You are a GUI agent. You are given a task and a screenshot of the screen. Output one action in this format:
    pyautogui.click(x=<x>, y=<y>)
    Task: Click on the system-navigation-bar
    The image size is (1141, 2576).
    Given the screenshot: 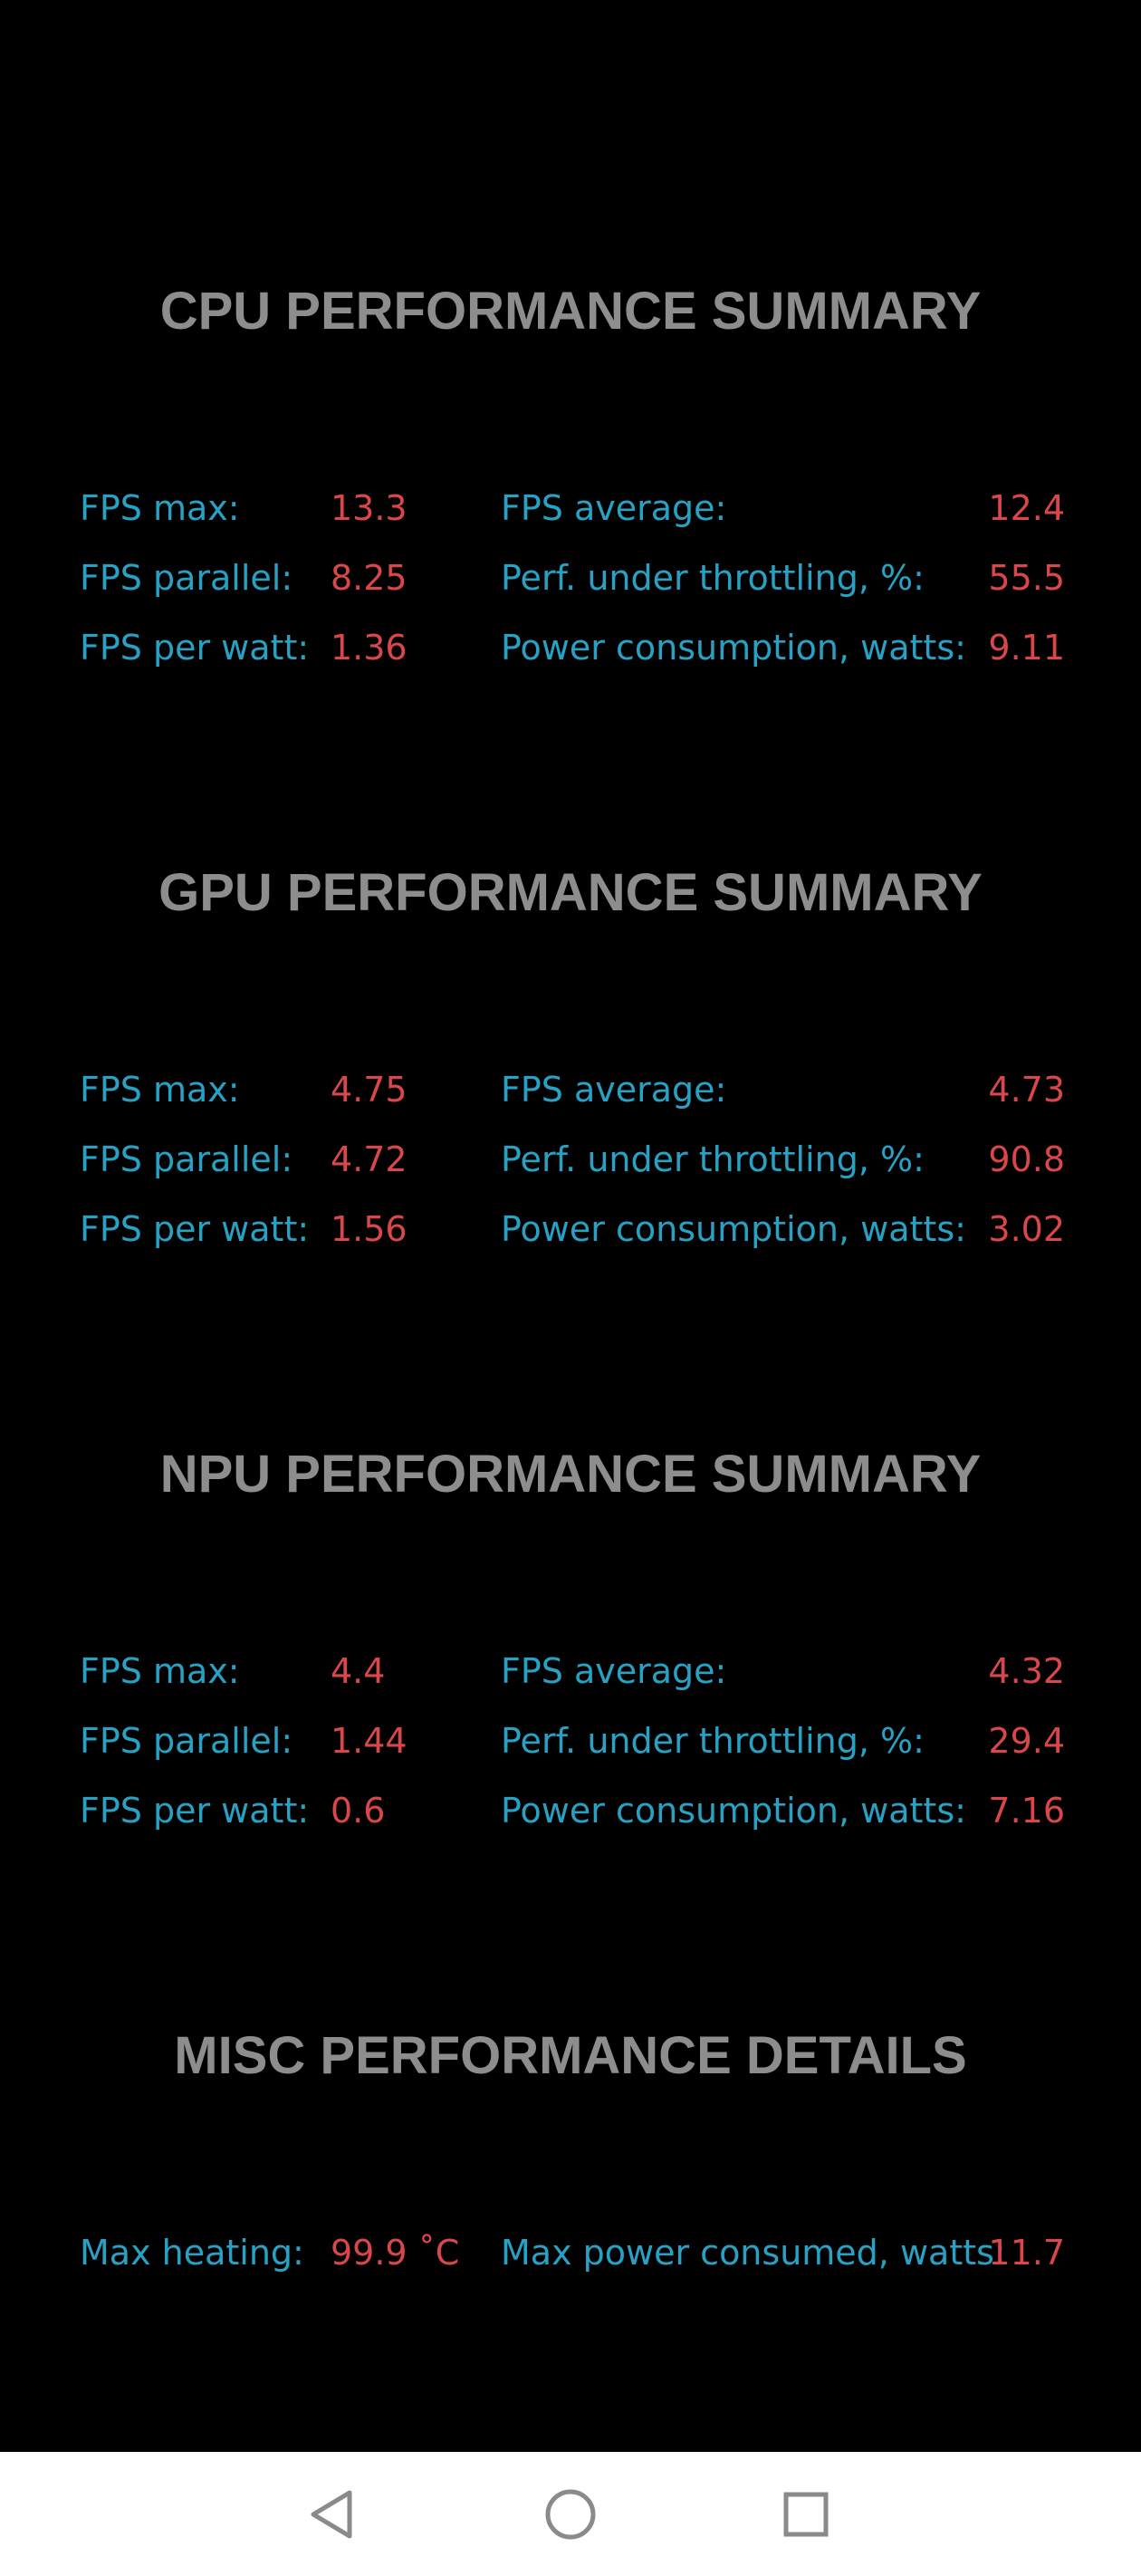 What is the action you would take?
    pyautogui.click(x=570, y=2514)
    